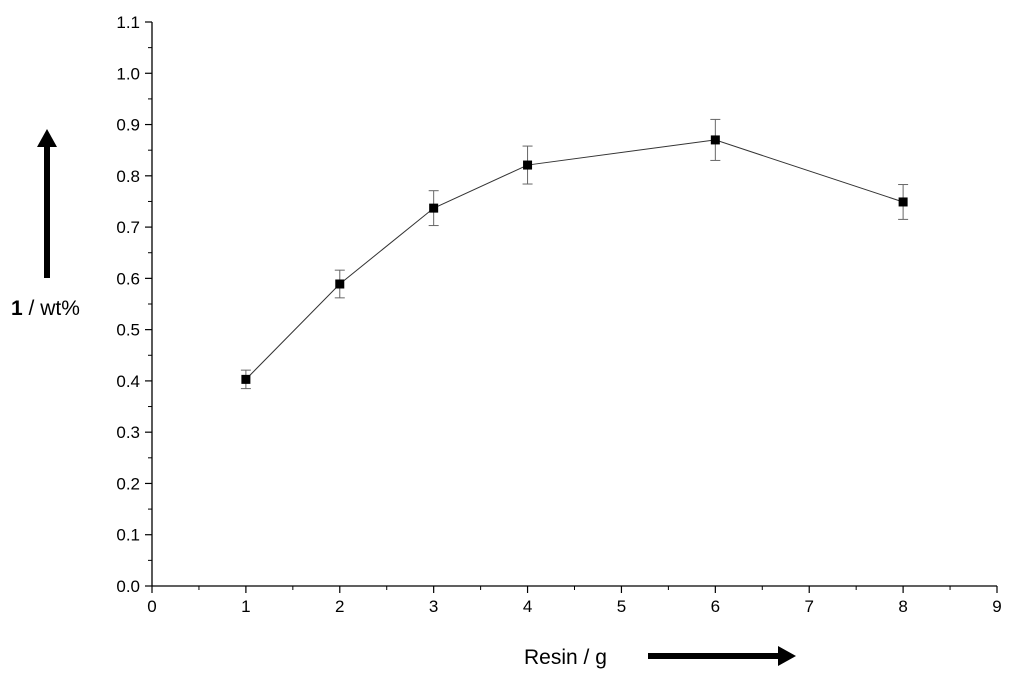  What do you see at coordinates (128, 73) in the screenshot?
I see `y-tick-label: 1.0` at bounding box center [128, 73].